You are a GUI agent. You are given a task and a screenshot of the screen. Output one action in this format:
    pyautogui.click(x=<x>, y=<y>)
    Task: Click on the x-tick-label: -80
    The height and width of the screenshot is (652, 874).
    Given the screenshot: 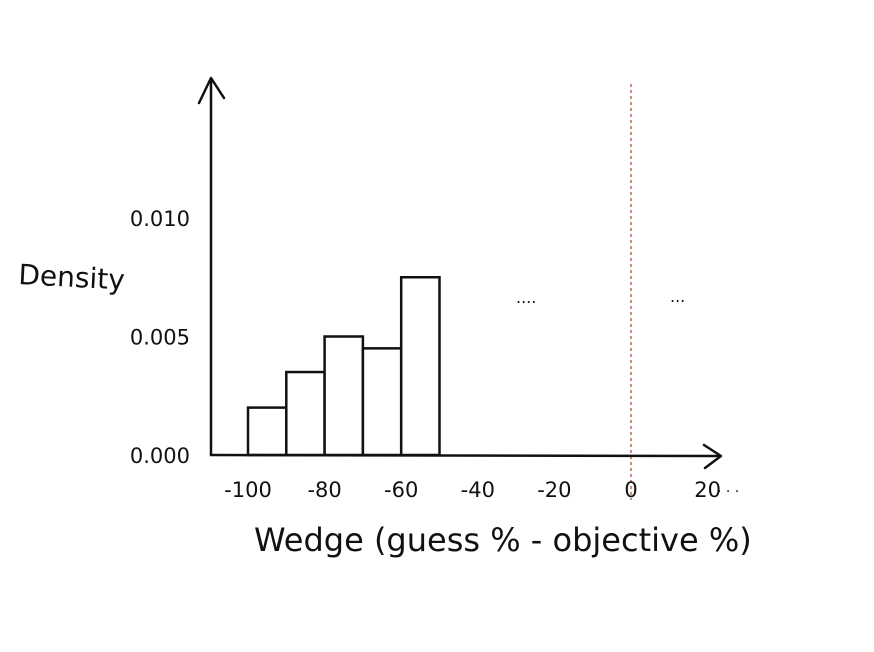 What is the action you would take?
    pyautogui.click(x=324, y=490)
    